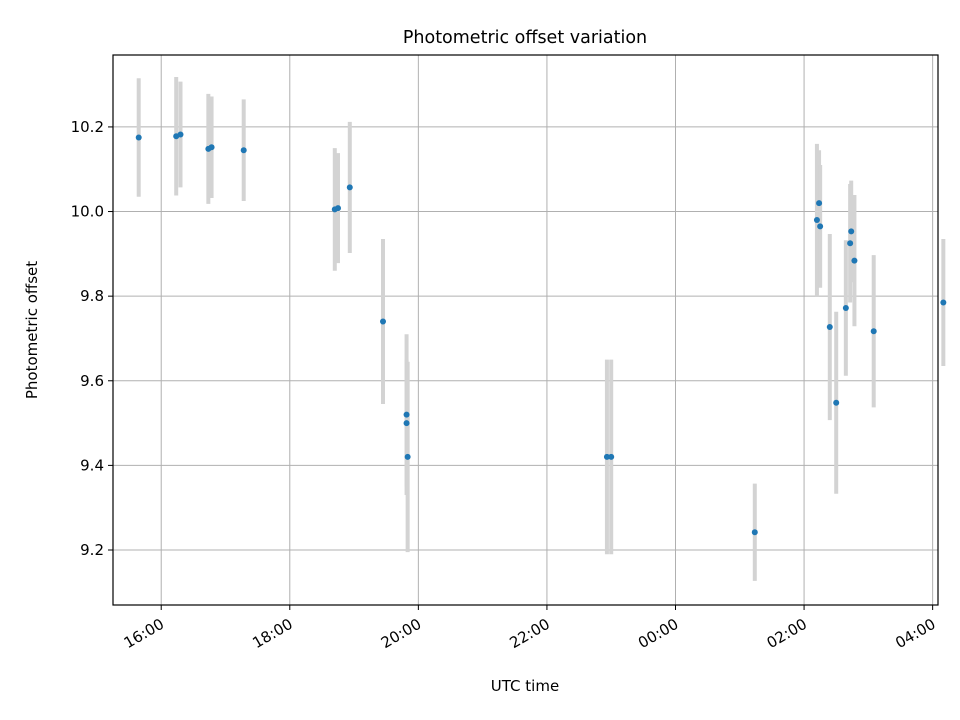 The width and height of the screenshot is (960, 720). What do you see at coordinates (87, 127) in the screenshot?
I see `y-tick-label: 10.2` at bounding box center [87, 127].